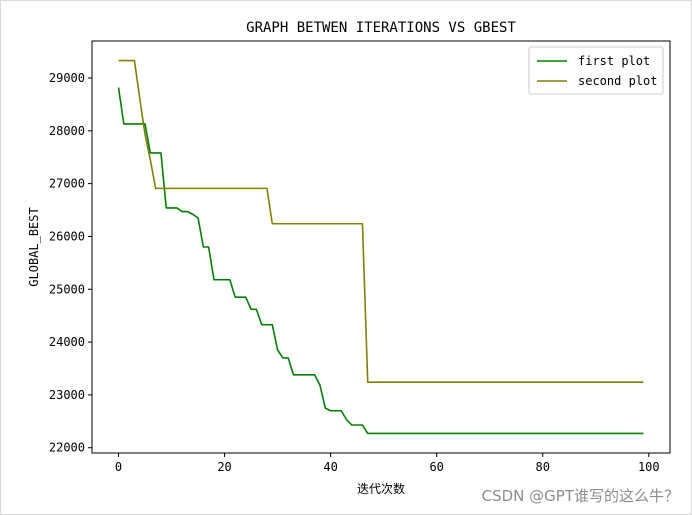 This screenshot has width=692, height=515. Describe the element at coordinates (118, 467) in the screenshot. I see `x-tick-label: 0` at that location.